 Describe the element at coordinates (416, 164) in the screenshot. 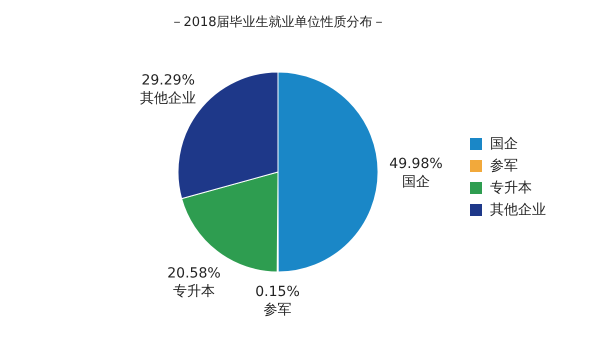

I see `data-label: 49.98%` at that location.